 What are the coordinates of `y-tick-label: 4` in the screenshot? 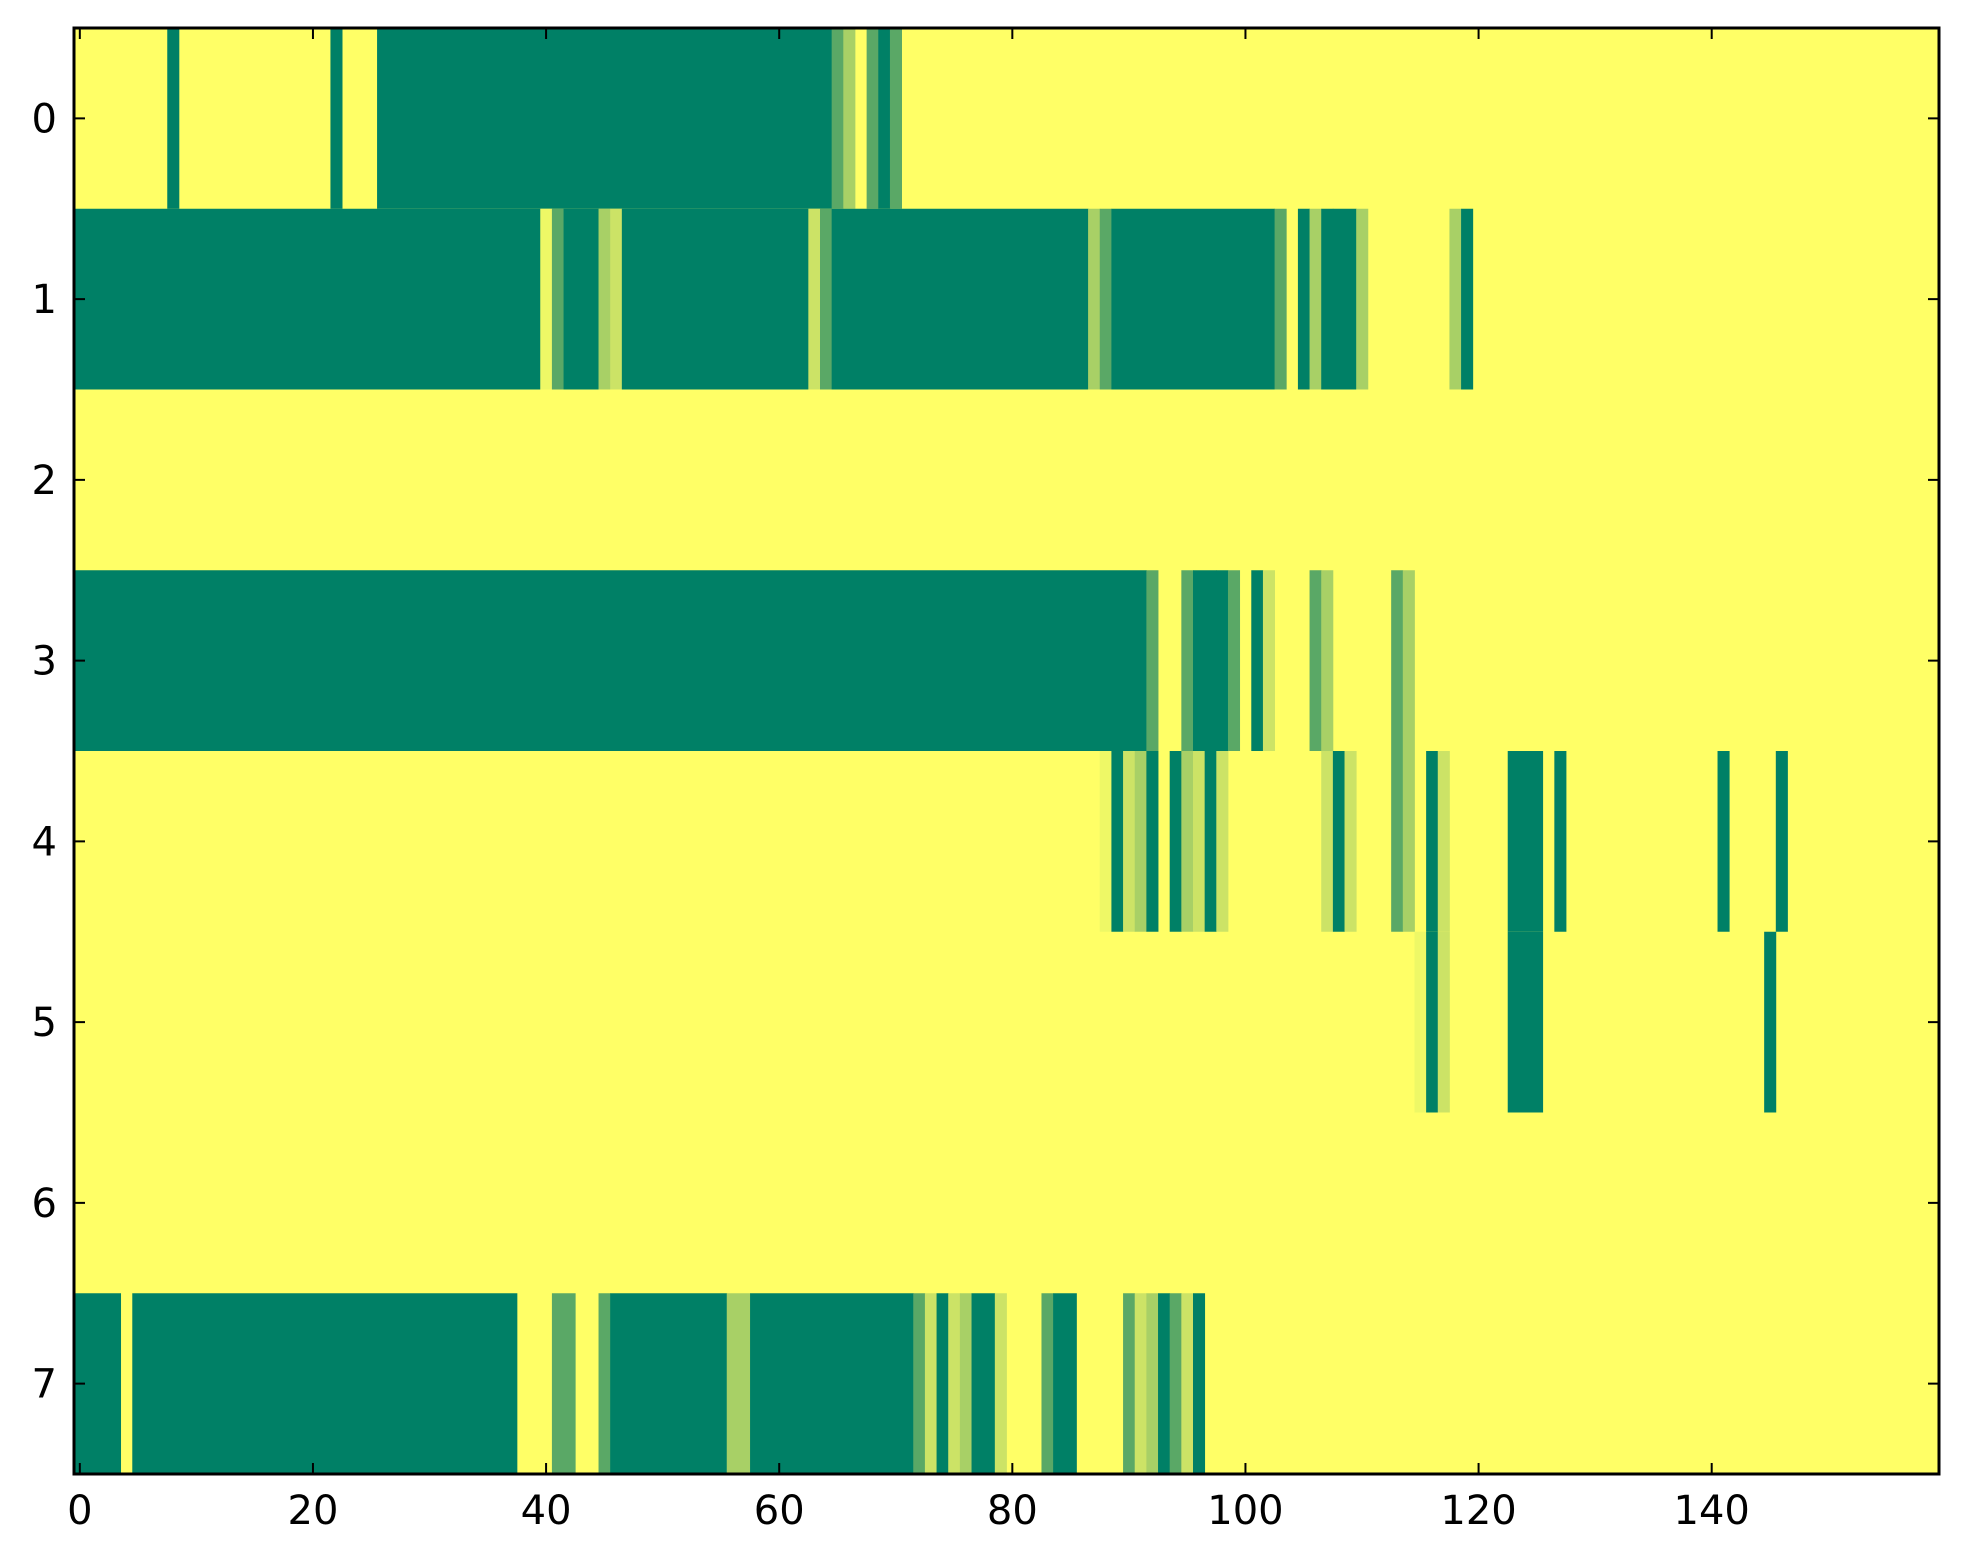 It's located at (44, 842).